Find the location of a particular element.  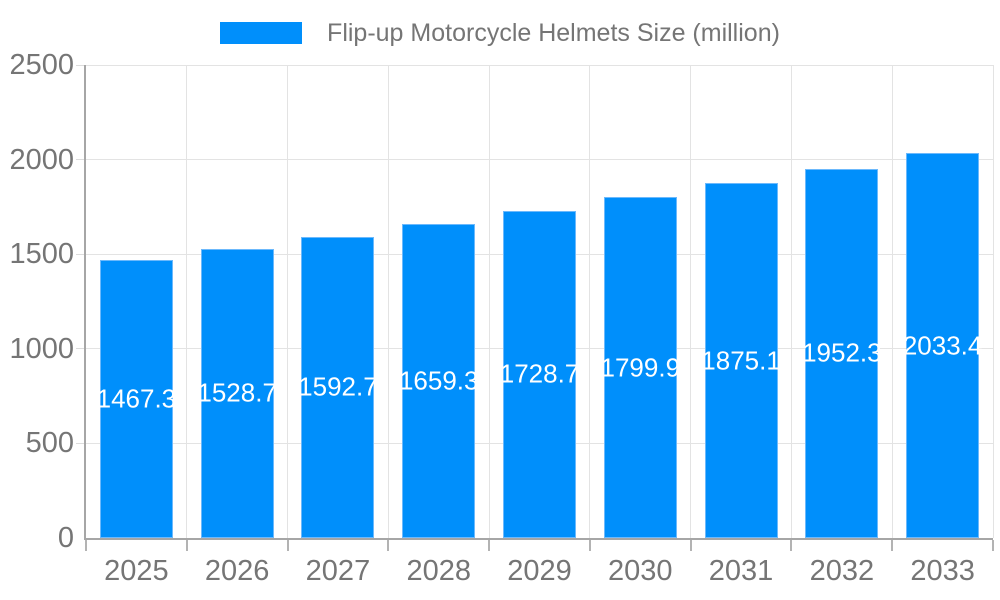

bar-value-label: 1592.7 is located at coordinates (338, 386).